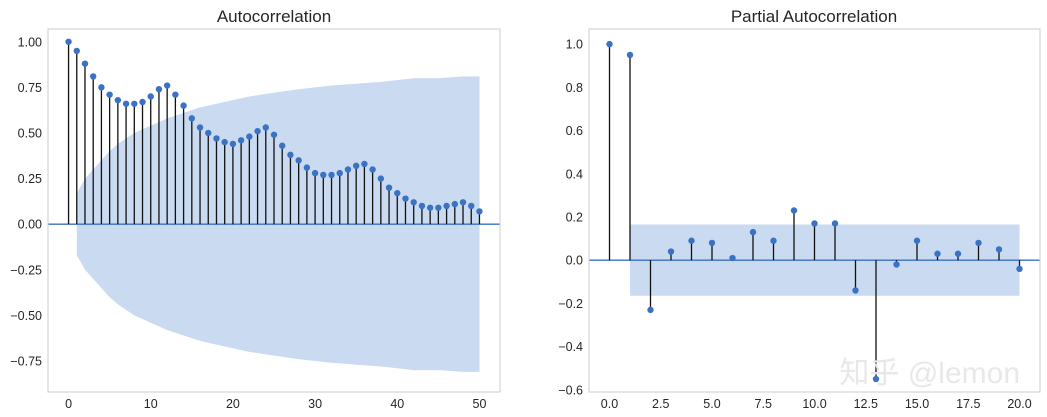 The image size is (1047, 417). What do you see at coordinates (68, 404) in the screenshot?
I see `acf-x-tick-0: 0` at bounding box center [68, 404].